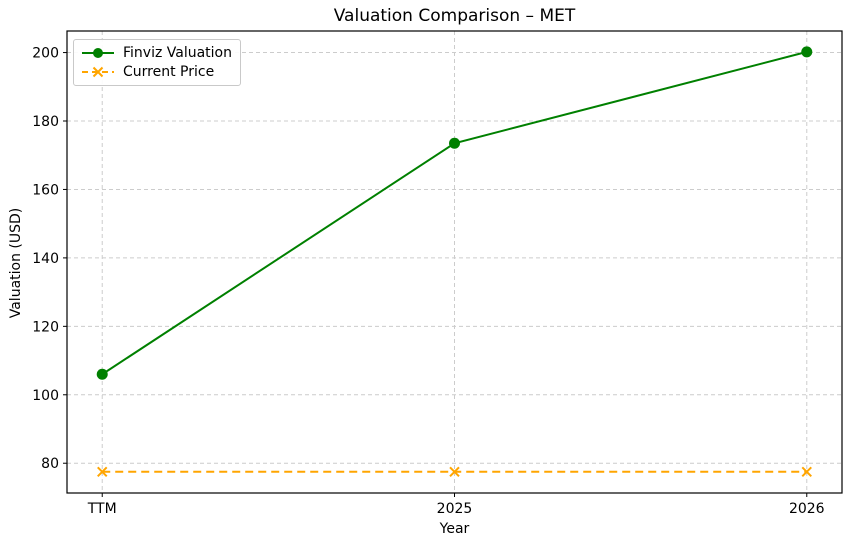 The image size is (850, 547). Describe the element at coordinates (177, 53) in the screenshot. I see `legend-label-finviz-valuation: Finviz Valuation` at that location.